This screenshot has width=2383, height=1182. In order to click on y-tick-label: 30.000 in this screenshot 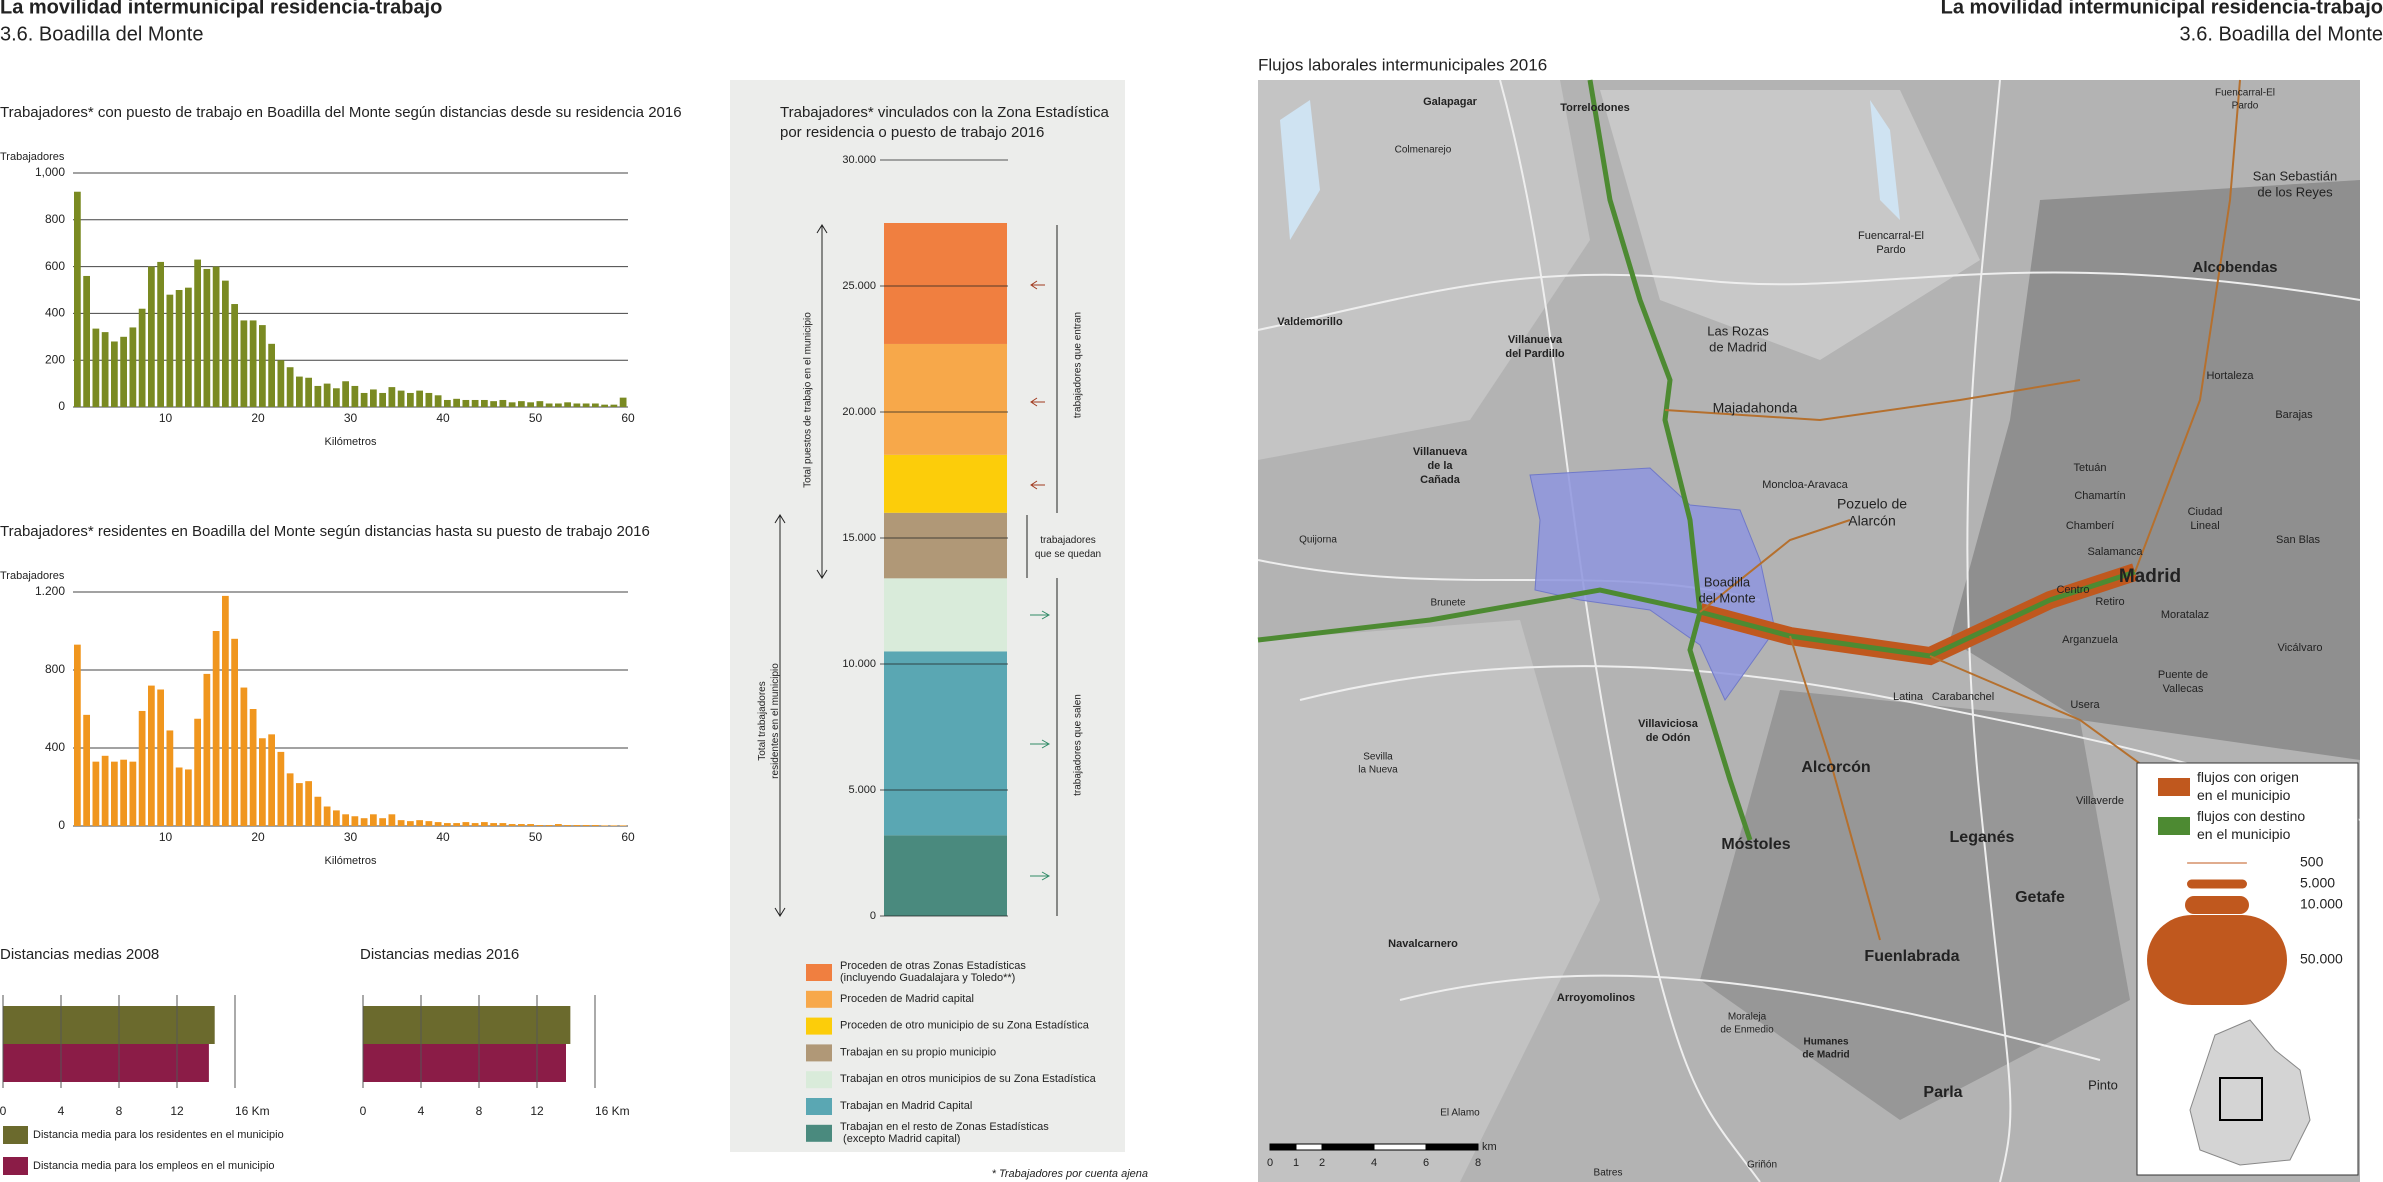, I will do `click(859, 160)`.